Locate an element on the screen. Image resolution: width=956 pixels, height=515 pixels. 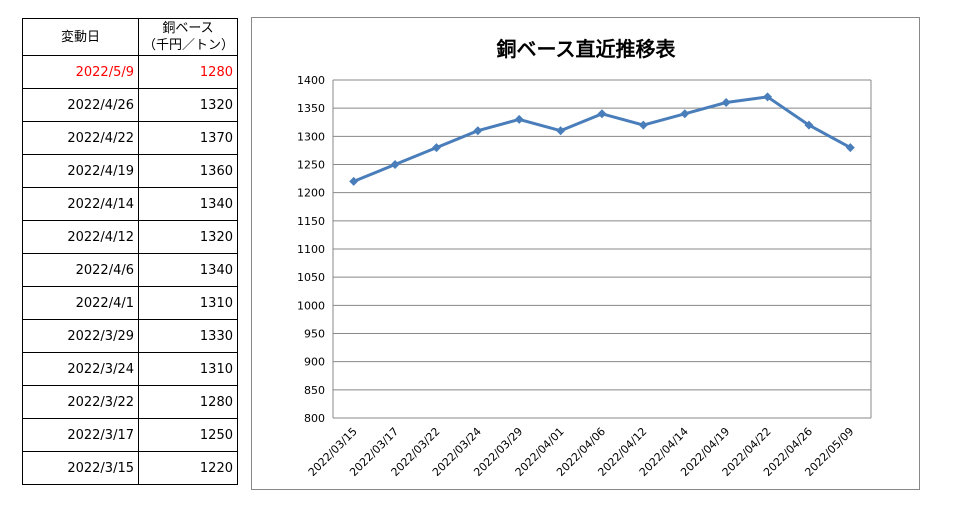
table-row: 2022/5/9 1280 is located at coordinates (130, 72).